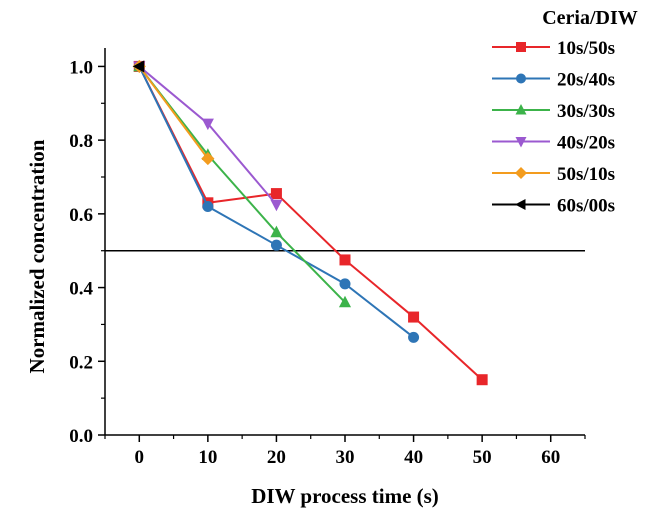 This screenshot has width=653, height=516. Describe the element at coordinates (81, 67) in the screenshot. I see `y-tick-label: 1.0` at that location.